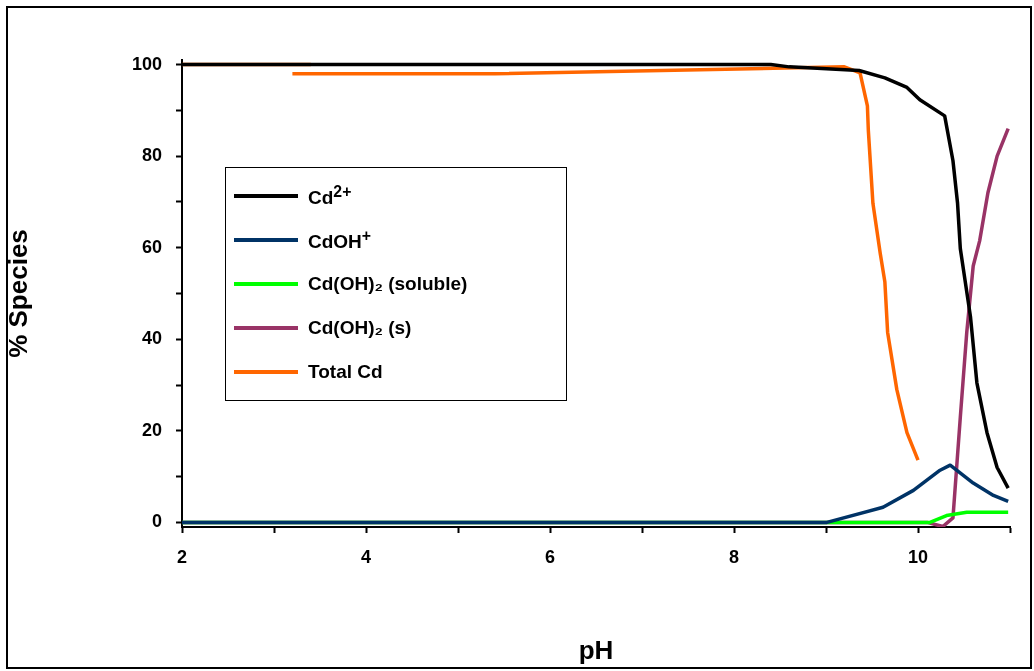  What do you see at coordinates (182, 556) in the screenshot?
I see `x-tick-label: 2` at bounding box center [182, 556].